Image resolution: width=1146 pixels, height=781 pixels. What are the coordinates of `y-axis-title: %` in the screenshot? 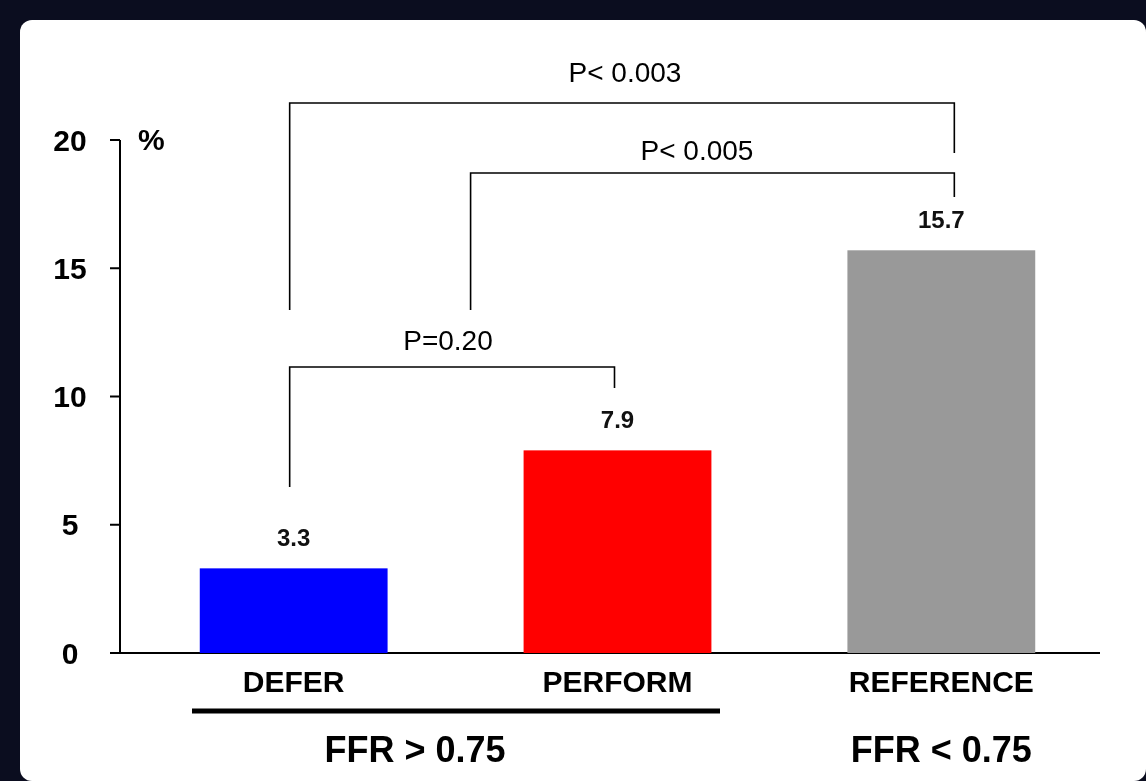 It's located at (151, 139).